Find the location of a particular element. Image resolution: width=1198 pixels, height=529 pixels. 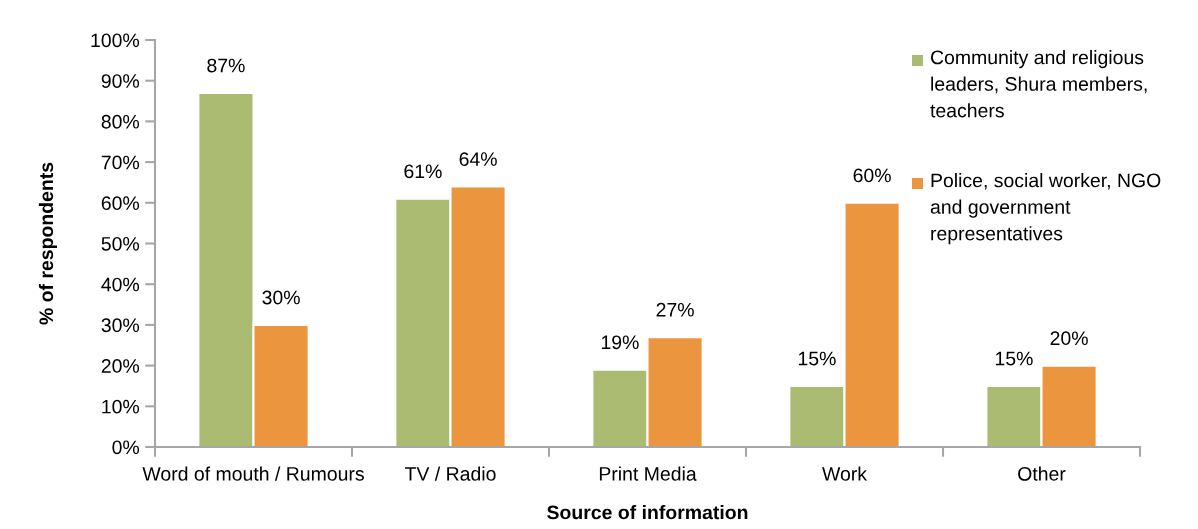

legend-label: Police, social worker, NGO and government representatives is located at coordinates (1045, 209).